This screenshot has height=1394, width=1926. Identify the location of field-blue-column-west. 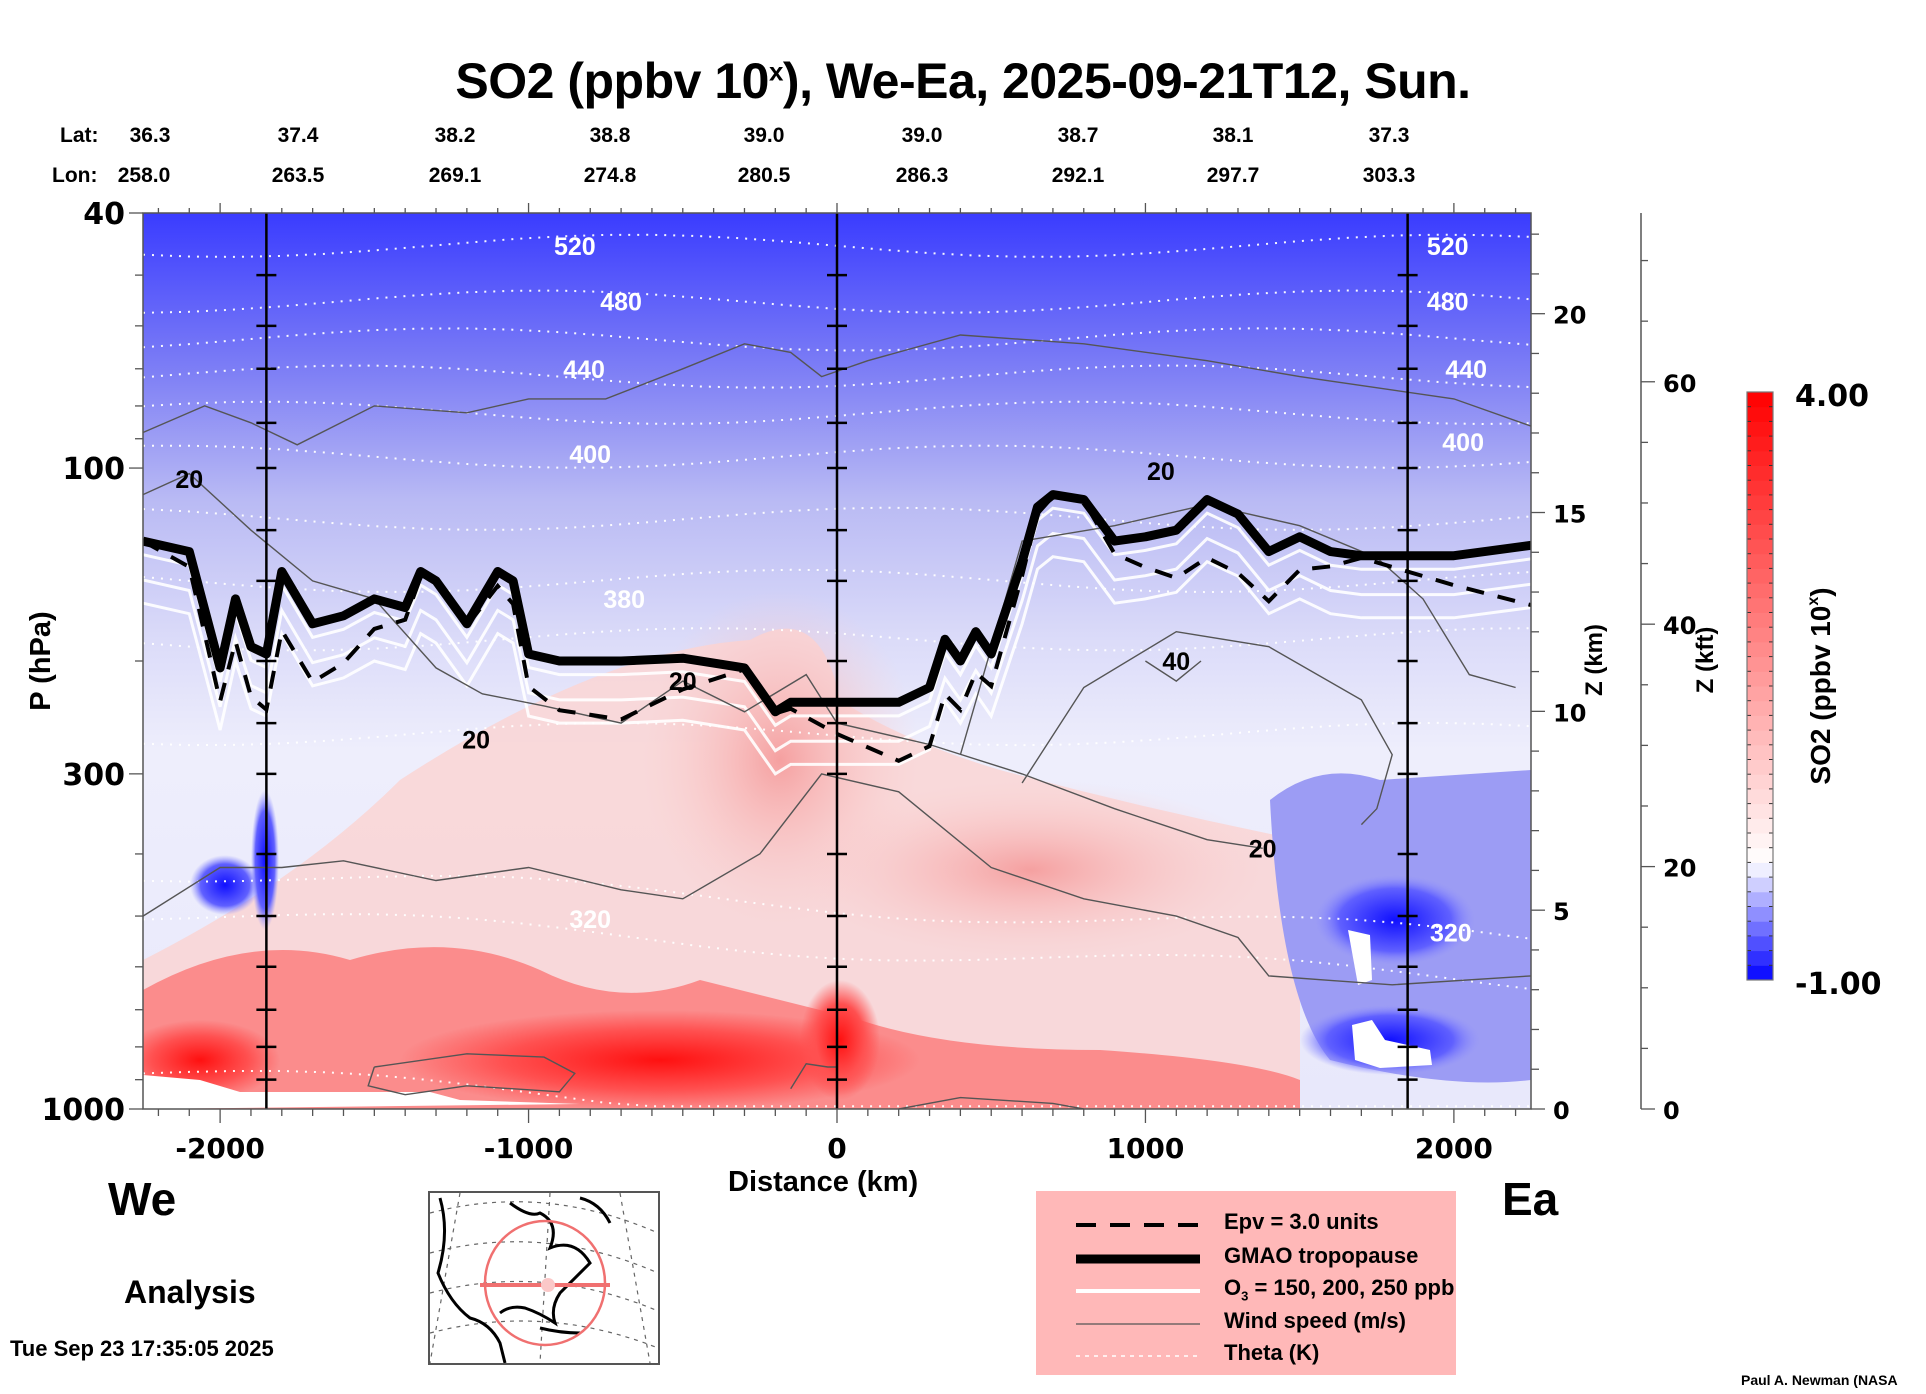
(265, 860).